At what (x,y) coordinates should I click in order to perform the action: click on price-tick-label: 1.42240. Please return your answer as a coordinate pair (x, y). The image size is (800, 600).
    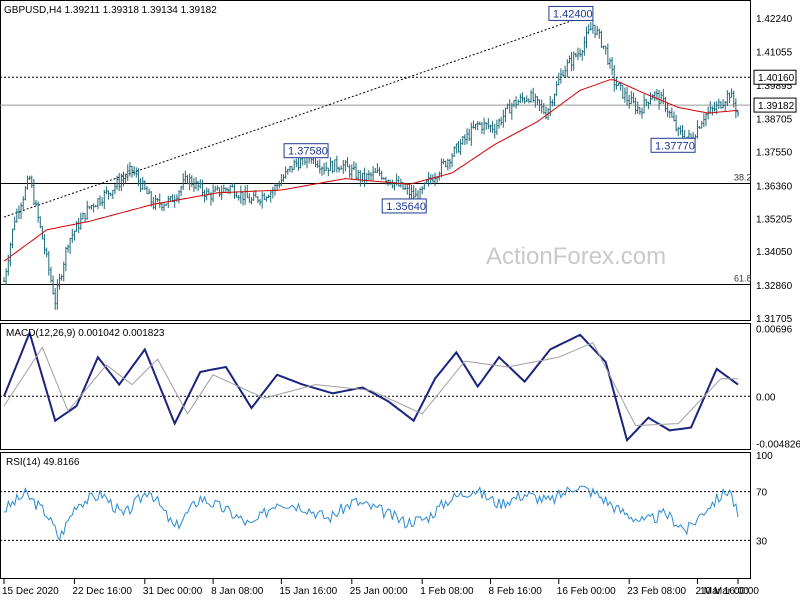
    Looking at the image, I should click on (774, 19).